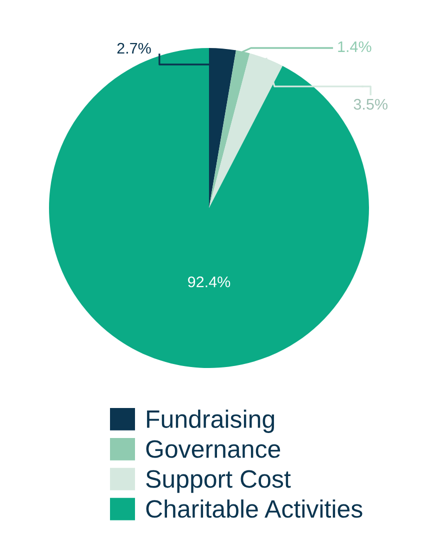 The image size is (441, 547). Describe the element at coordinates (254, 508) in the screenshot. I see `legend-label: Charitable Activities` at that location.